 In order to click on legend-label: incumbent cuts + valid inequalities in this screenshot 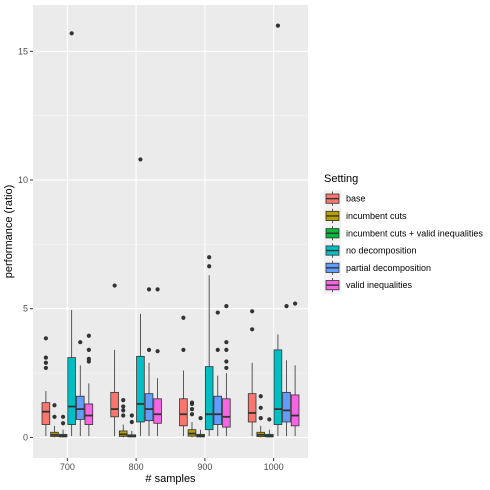, I will do `click(414, 233)`.